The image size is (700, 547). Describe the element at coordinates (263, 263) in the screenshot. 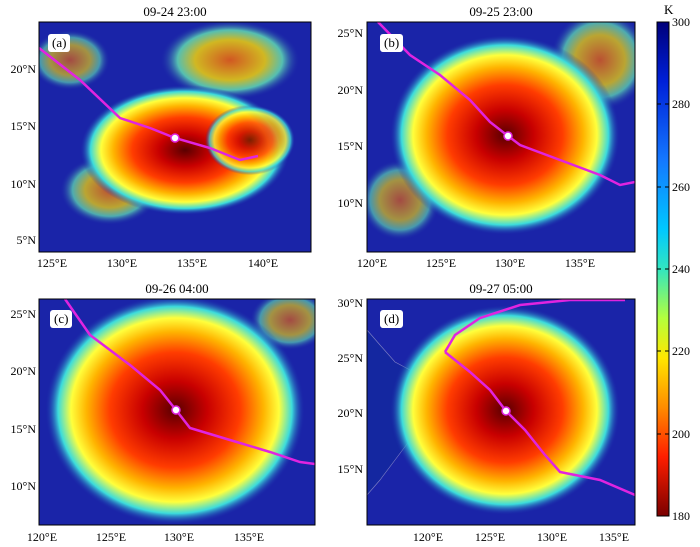

I see `lon-label: 140°E` at that location.